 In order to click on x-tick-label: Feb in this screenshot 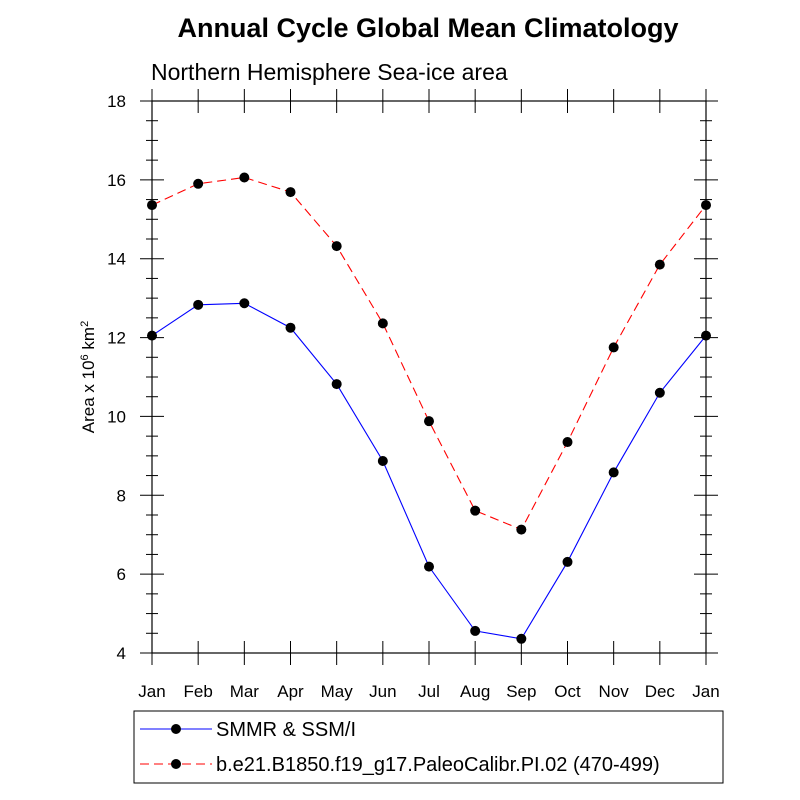, I will do `click(198, 691)`.